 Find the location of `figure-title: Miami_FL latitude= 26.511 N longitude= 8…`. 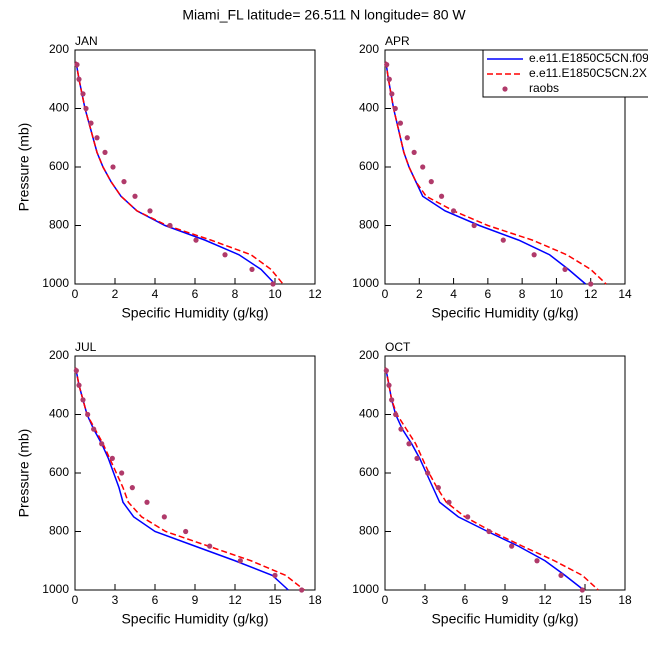

figure-title: Miami_FL latitude= 26.511 N longitude= 8… is located at coordinates (324, 15).